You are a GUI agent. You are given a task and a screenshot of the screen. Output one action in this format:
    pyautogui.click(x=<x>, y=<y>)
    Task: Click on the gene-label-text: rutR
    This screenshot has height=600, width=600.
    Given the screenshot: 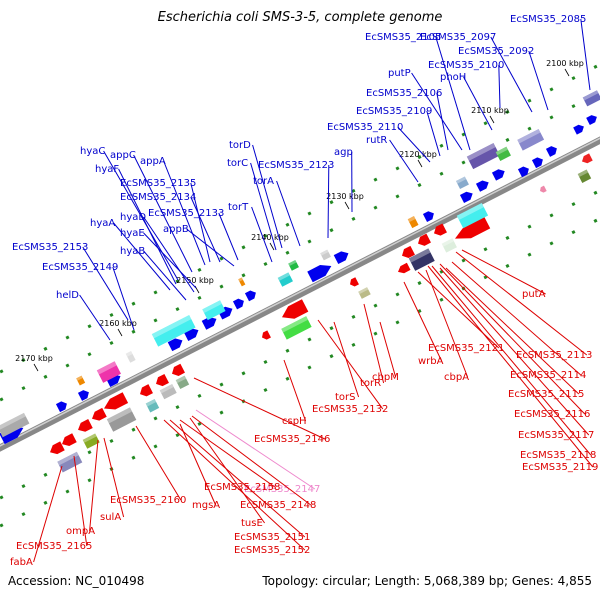 What is the action you would take?
    pyautogui.click(x=376, y=140)
    